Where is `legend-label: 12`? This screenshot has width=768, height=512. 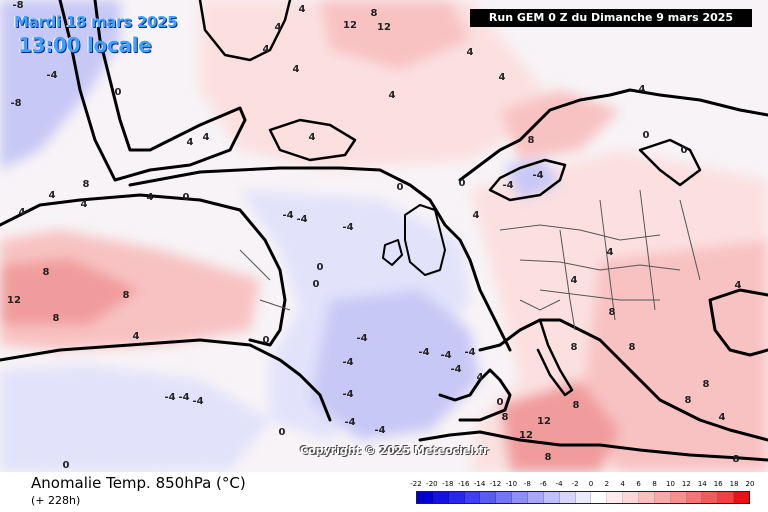 legend-label: 12 is located at coordinates (686, 484).